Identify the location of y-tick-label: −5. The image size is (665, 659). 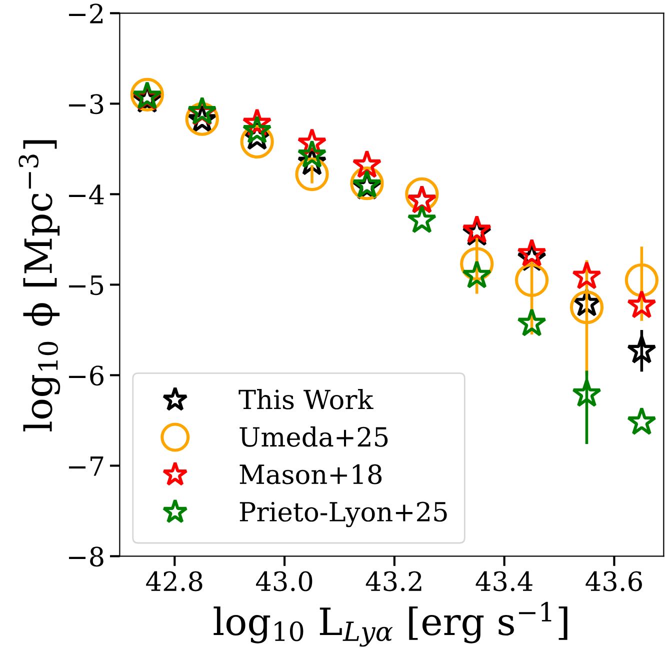
(86, 285).